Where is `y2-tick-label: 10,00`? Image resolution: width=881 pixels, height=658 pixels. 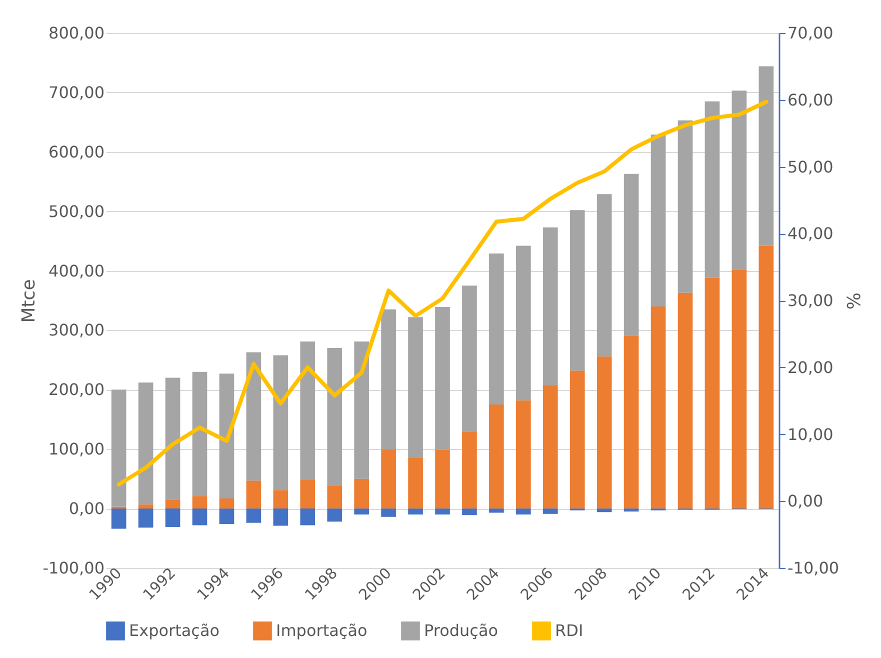 y2-tick-label: 10,00 is located at coordinates (811, 434).